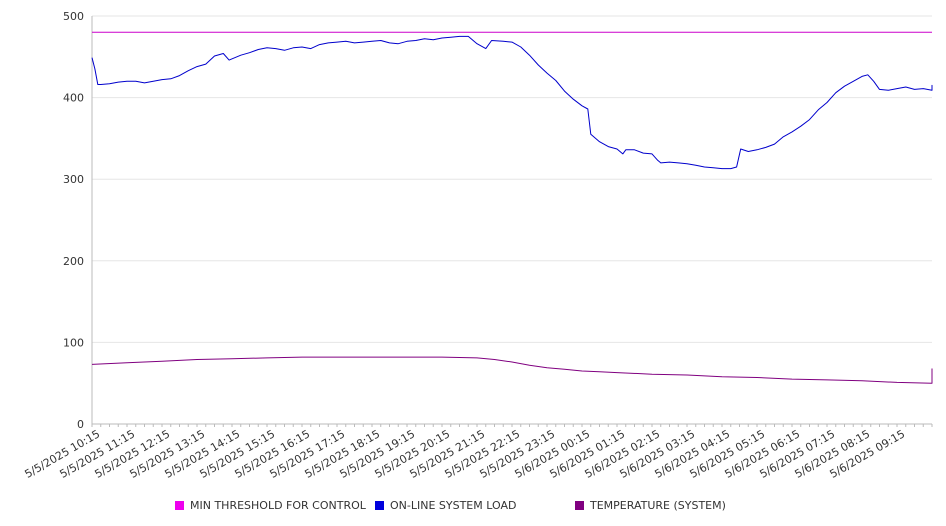 The image size is (946, 526). What do you see at coordinates (73, 98) in the screenshot?
I see `y-tick-label-400: 400` at bounding box center [73, 98].